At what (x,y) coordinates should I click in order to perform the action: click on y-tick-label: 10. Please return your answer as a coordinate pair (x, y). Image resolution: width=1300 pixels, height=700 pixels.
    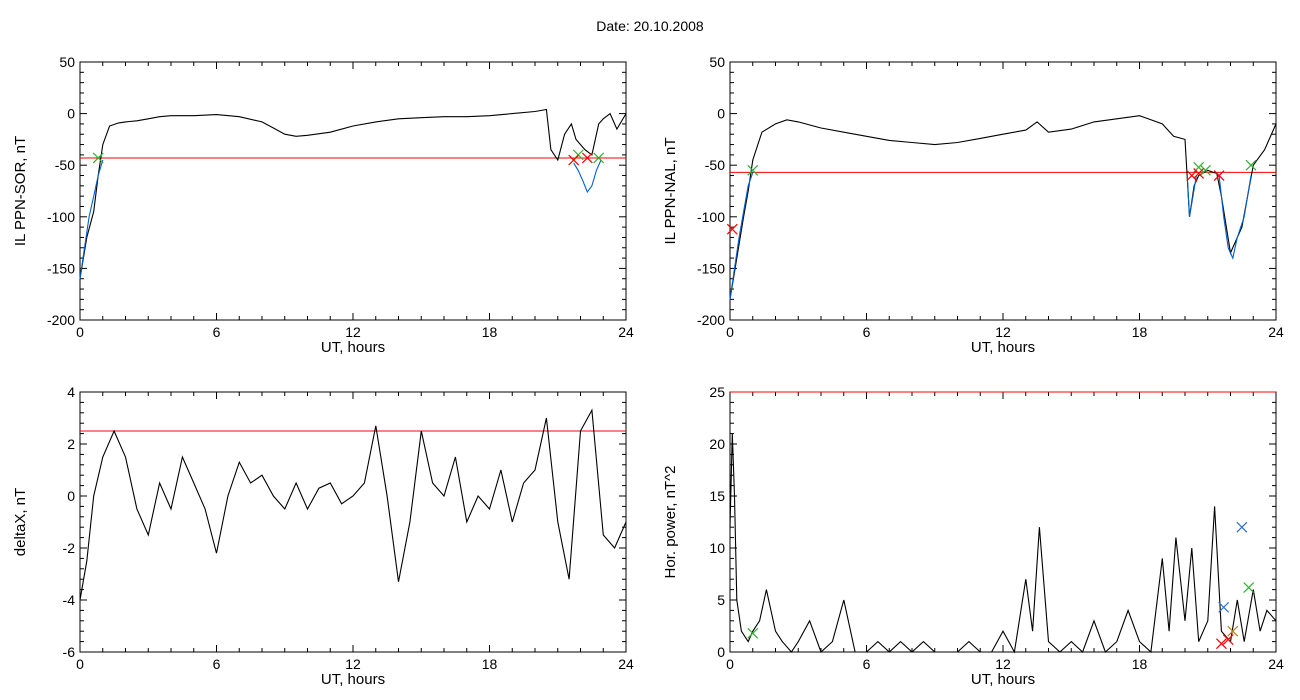
    Looking at the image, I should click on (717, 548).